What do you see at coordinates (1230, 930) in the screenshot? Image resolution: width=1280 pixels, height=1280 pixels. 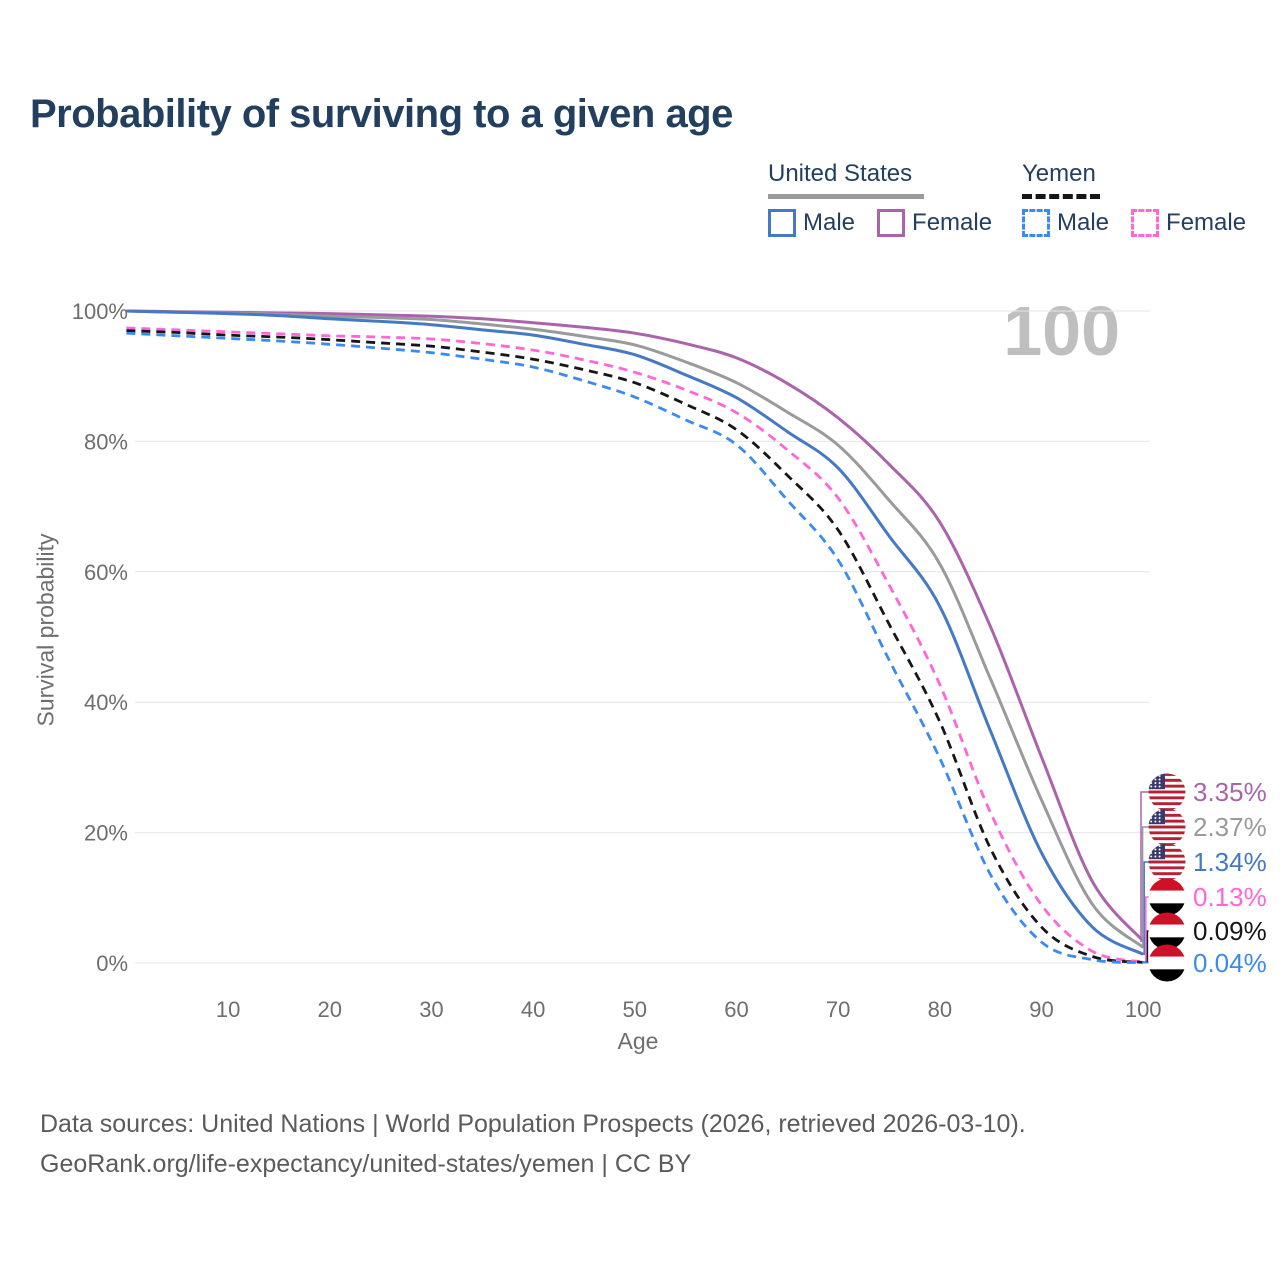 I see `end-value-label: 0.09%` at bounding box center [1230, 930].